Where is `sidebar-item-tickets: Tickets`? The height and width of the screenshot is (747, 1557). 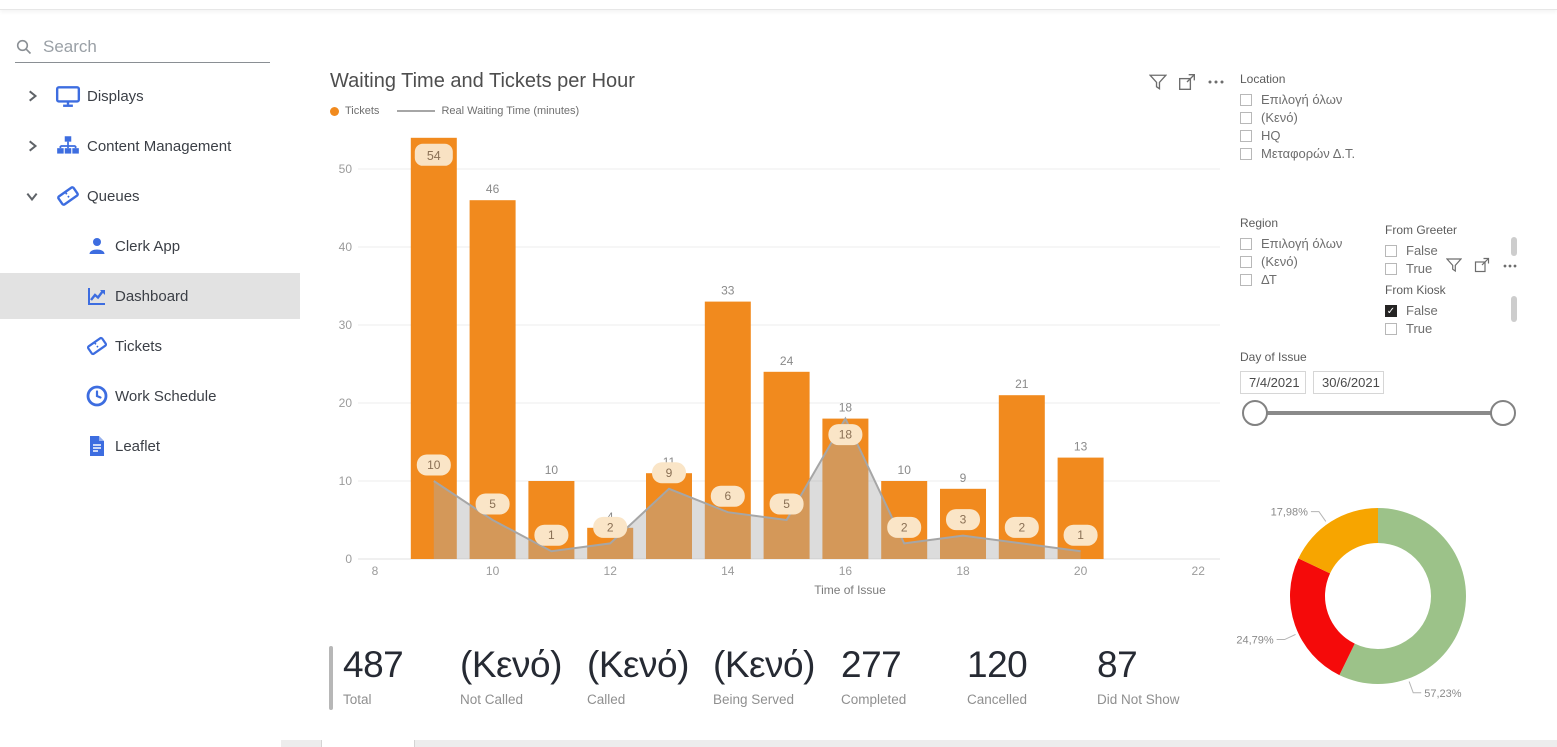
sidebar-item-tickets: Tickets is located at coordinates (150, 346).